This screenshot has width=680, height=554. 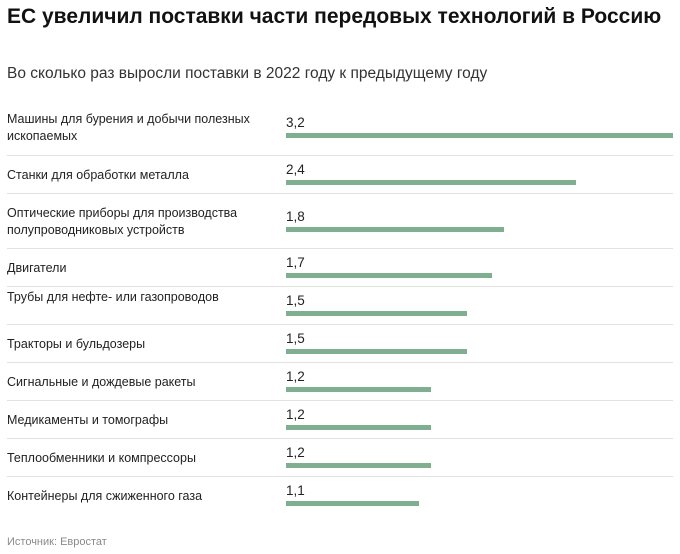 What do you see at coordinates (37, 267) in the screenshot?
I see `category-label: Двигатели` at bounding box center [37, 267].